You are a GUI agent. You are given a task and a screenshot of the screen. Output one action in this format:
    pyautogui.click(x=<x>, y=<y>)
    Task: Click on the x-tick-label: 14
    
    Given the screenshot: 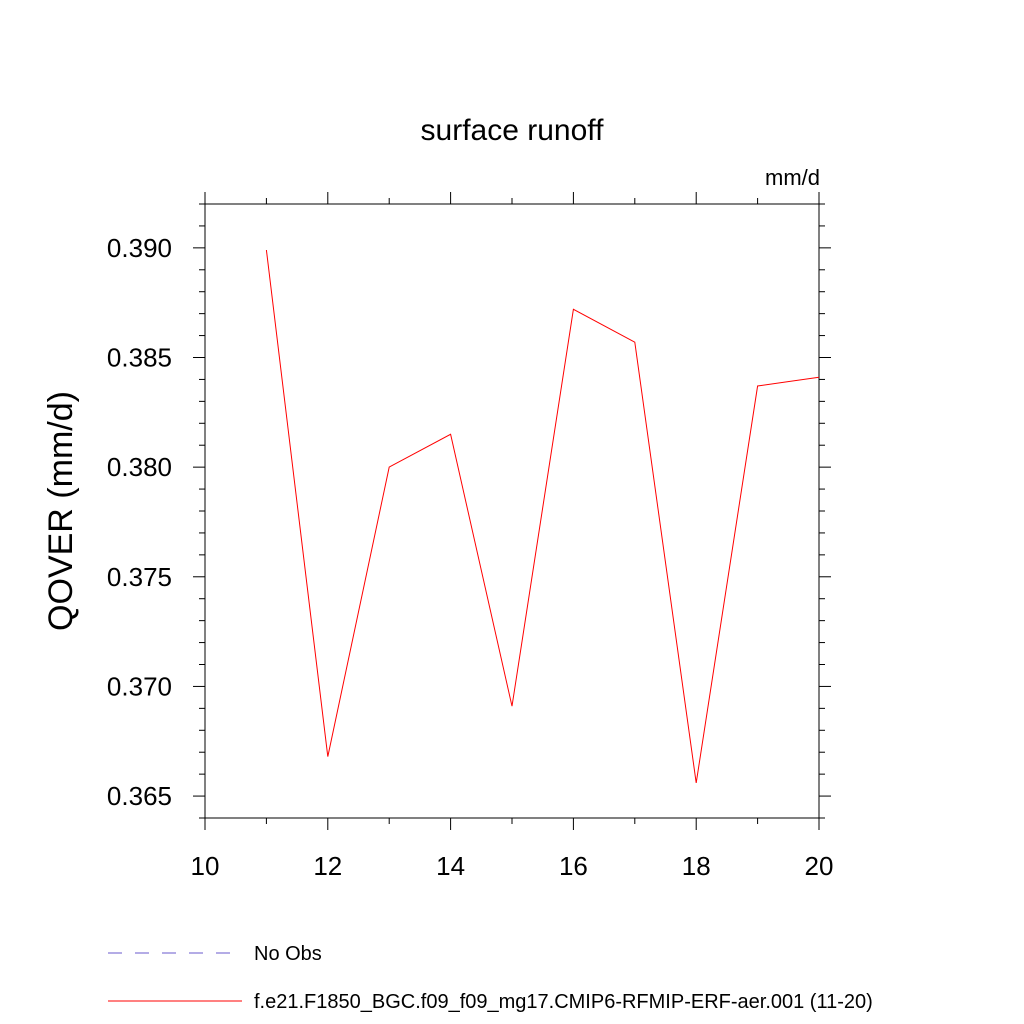 What is the action you would take?
    pyautogui.click(x=450, y=866)
    